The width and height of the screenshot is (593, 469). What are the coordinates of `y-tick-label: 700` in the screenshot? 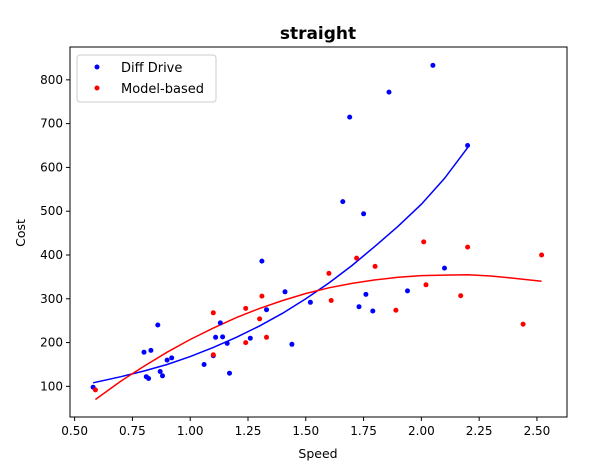 It's located at (51, 124).